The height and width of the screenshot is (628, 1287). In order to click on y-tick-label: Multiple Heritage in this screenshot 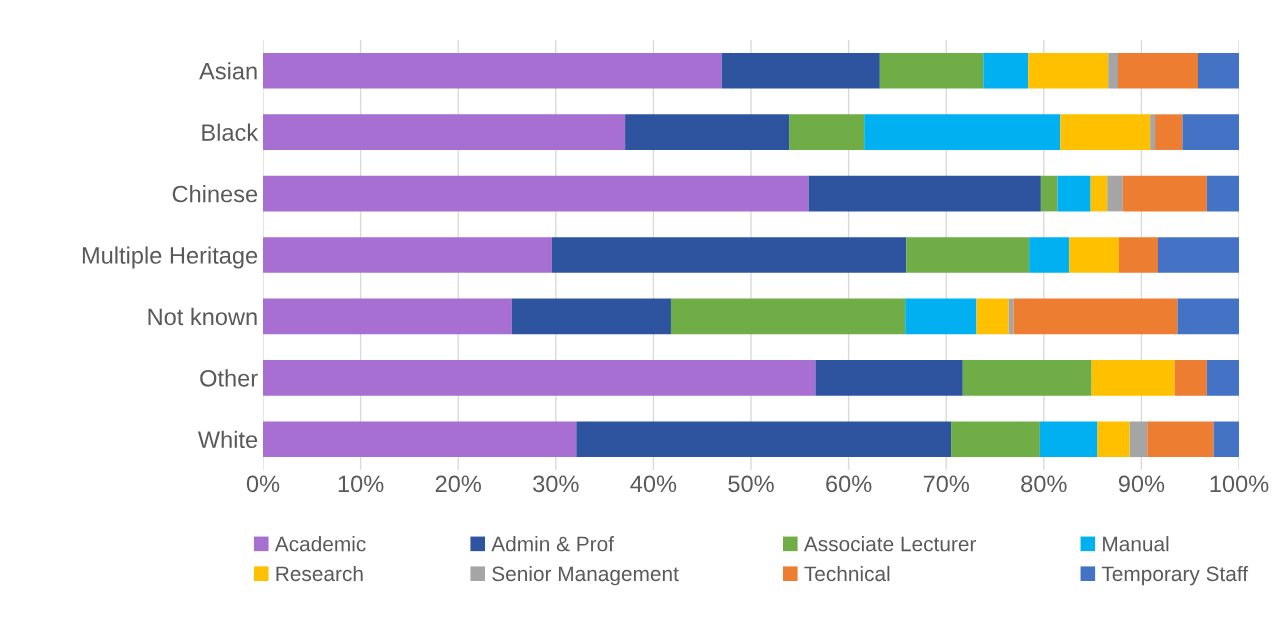, I will do `click(170, 257)`.